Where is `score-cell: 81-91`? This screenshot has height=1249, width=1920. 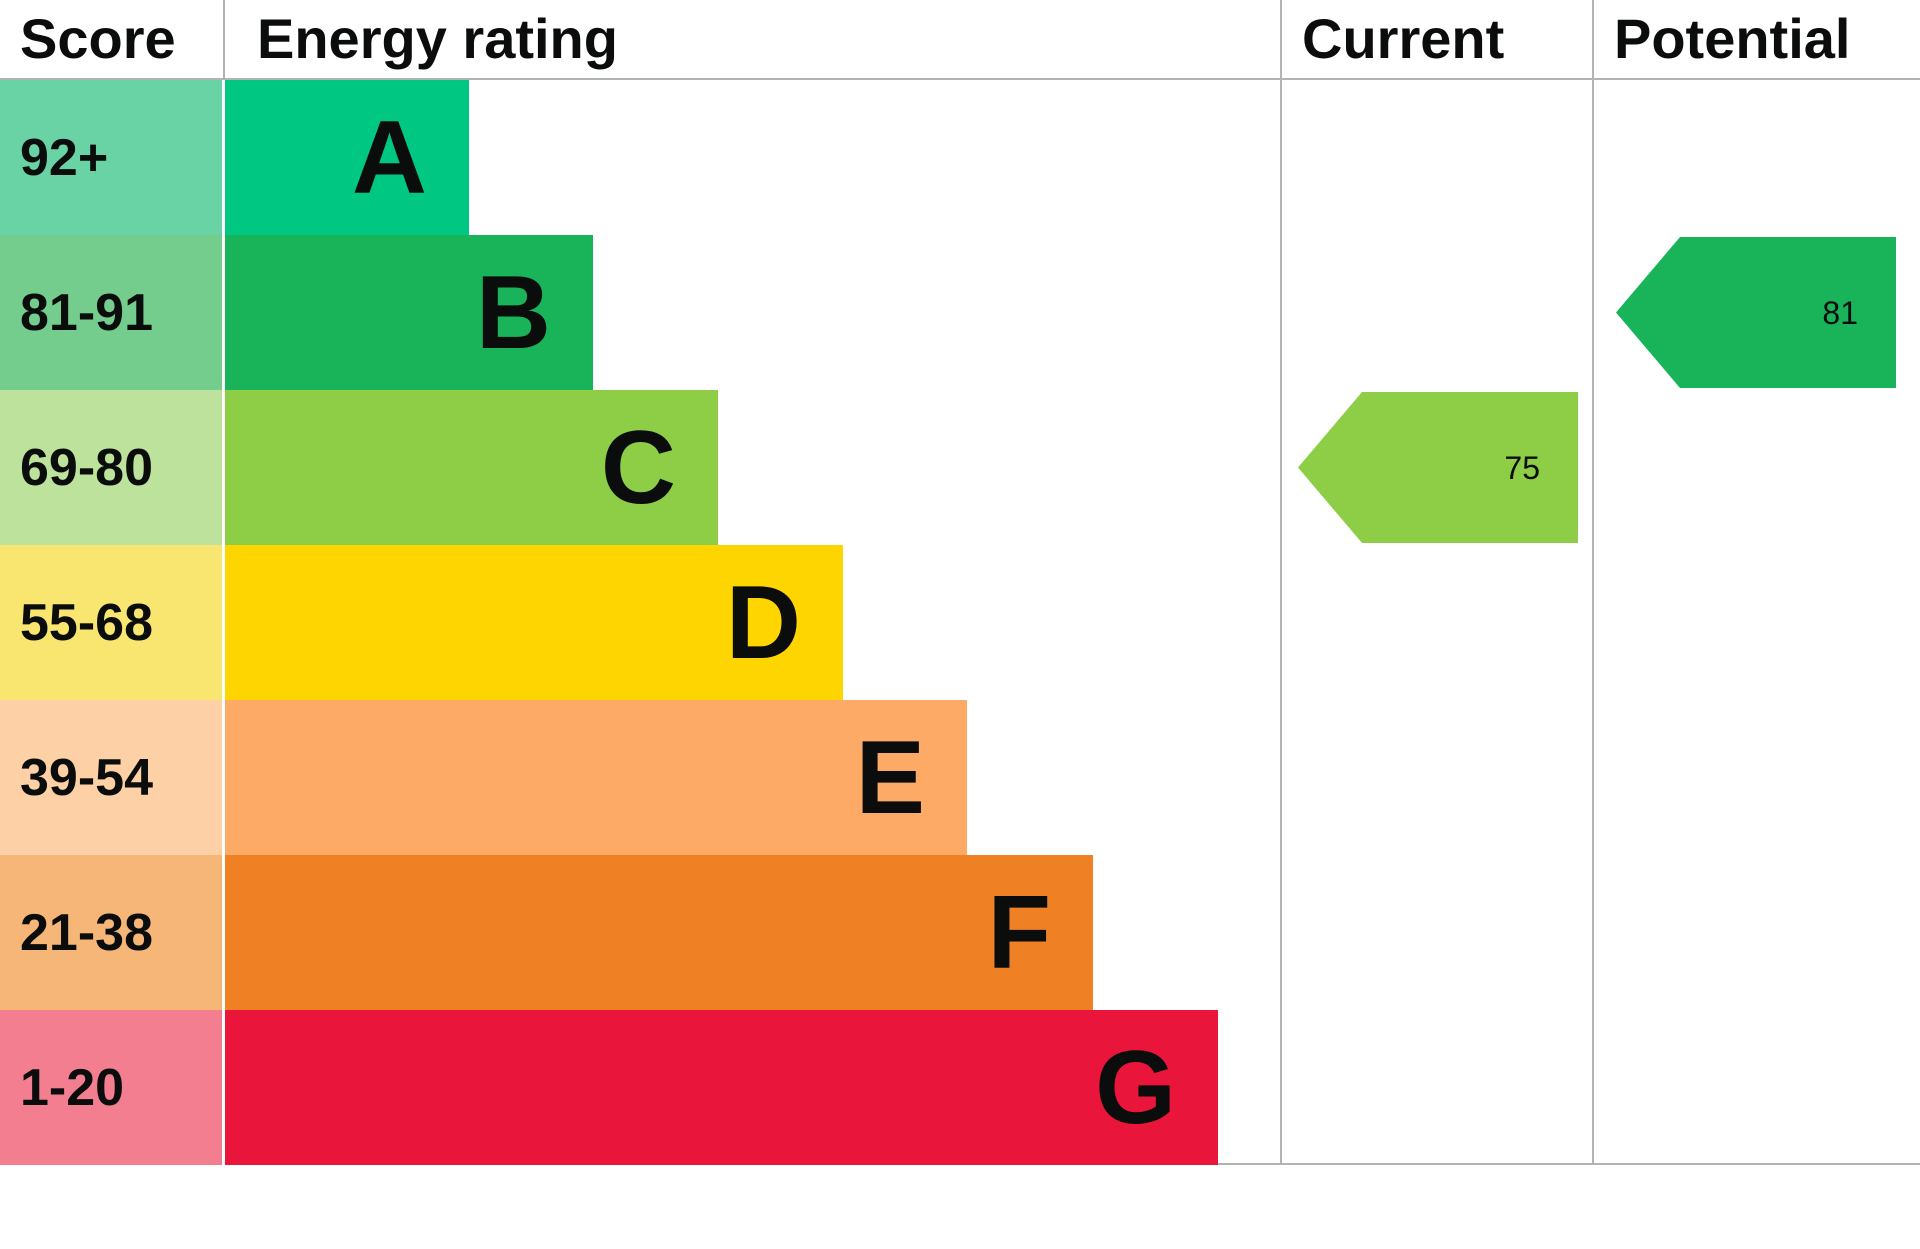 score-cell: 81-91 is located at coordinates (112, 312).